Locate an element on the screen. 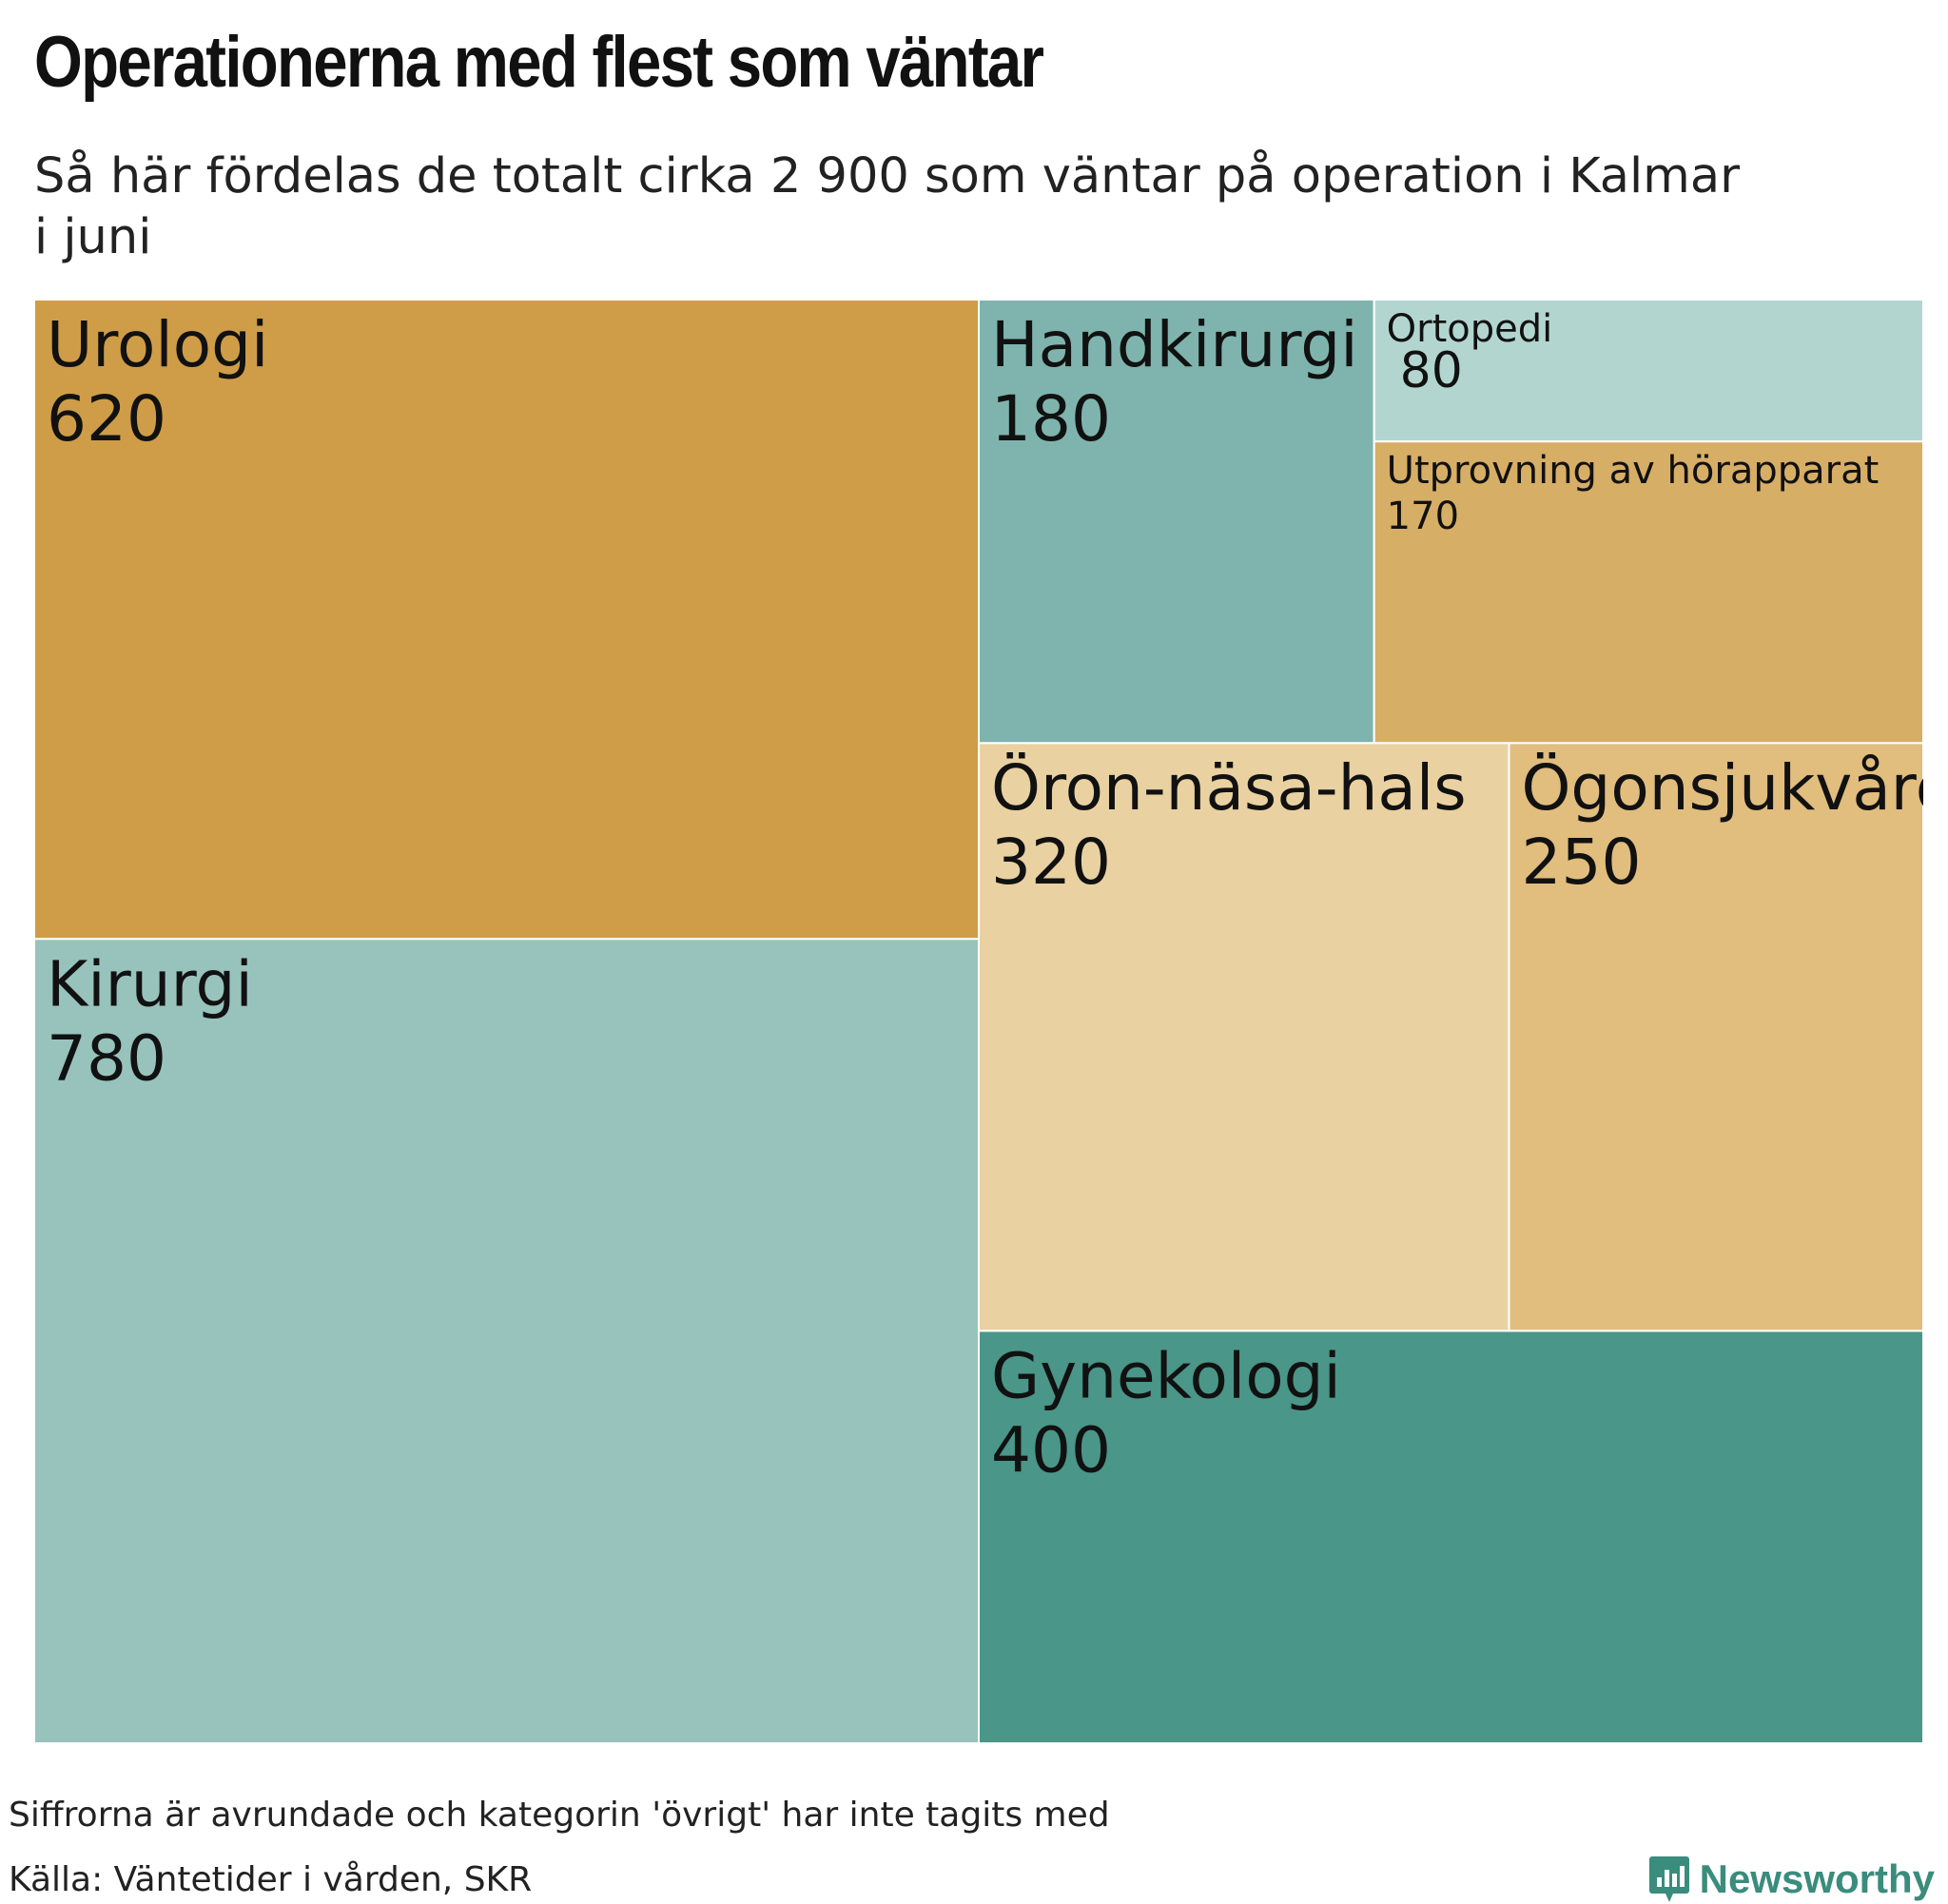 The width and height of the screenshot is (1948, 1904). brand: Newsworthy is located at coordinates (1792, 1879).